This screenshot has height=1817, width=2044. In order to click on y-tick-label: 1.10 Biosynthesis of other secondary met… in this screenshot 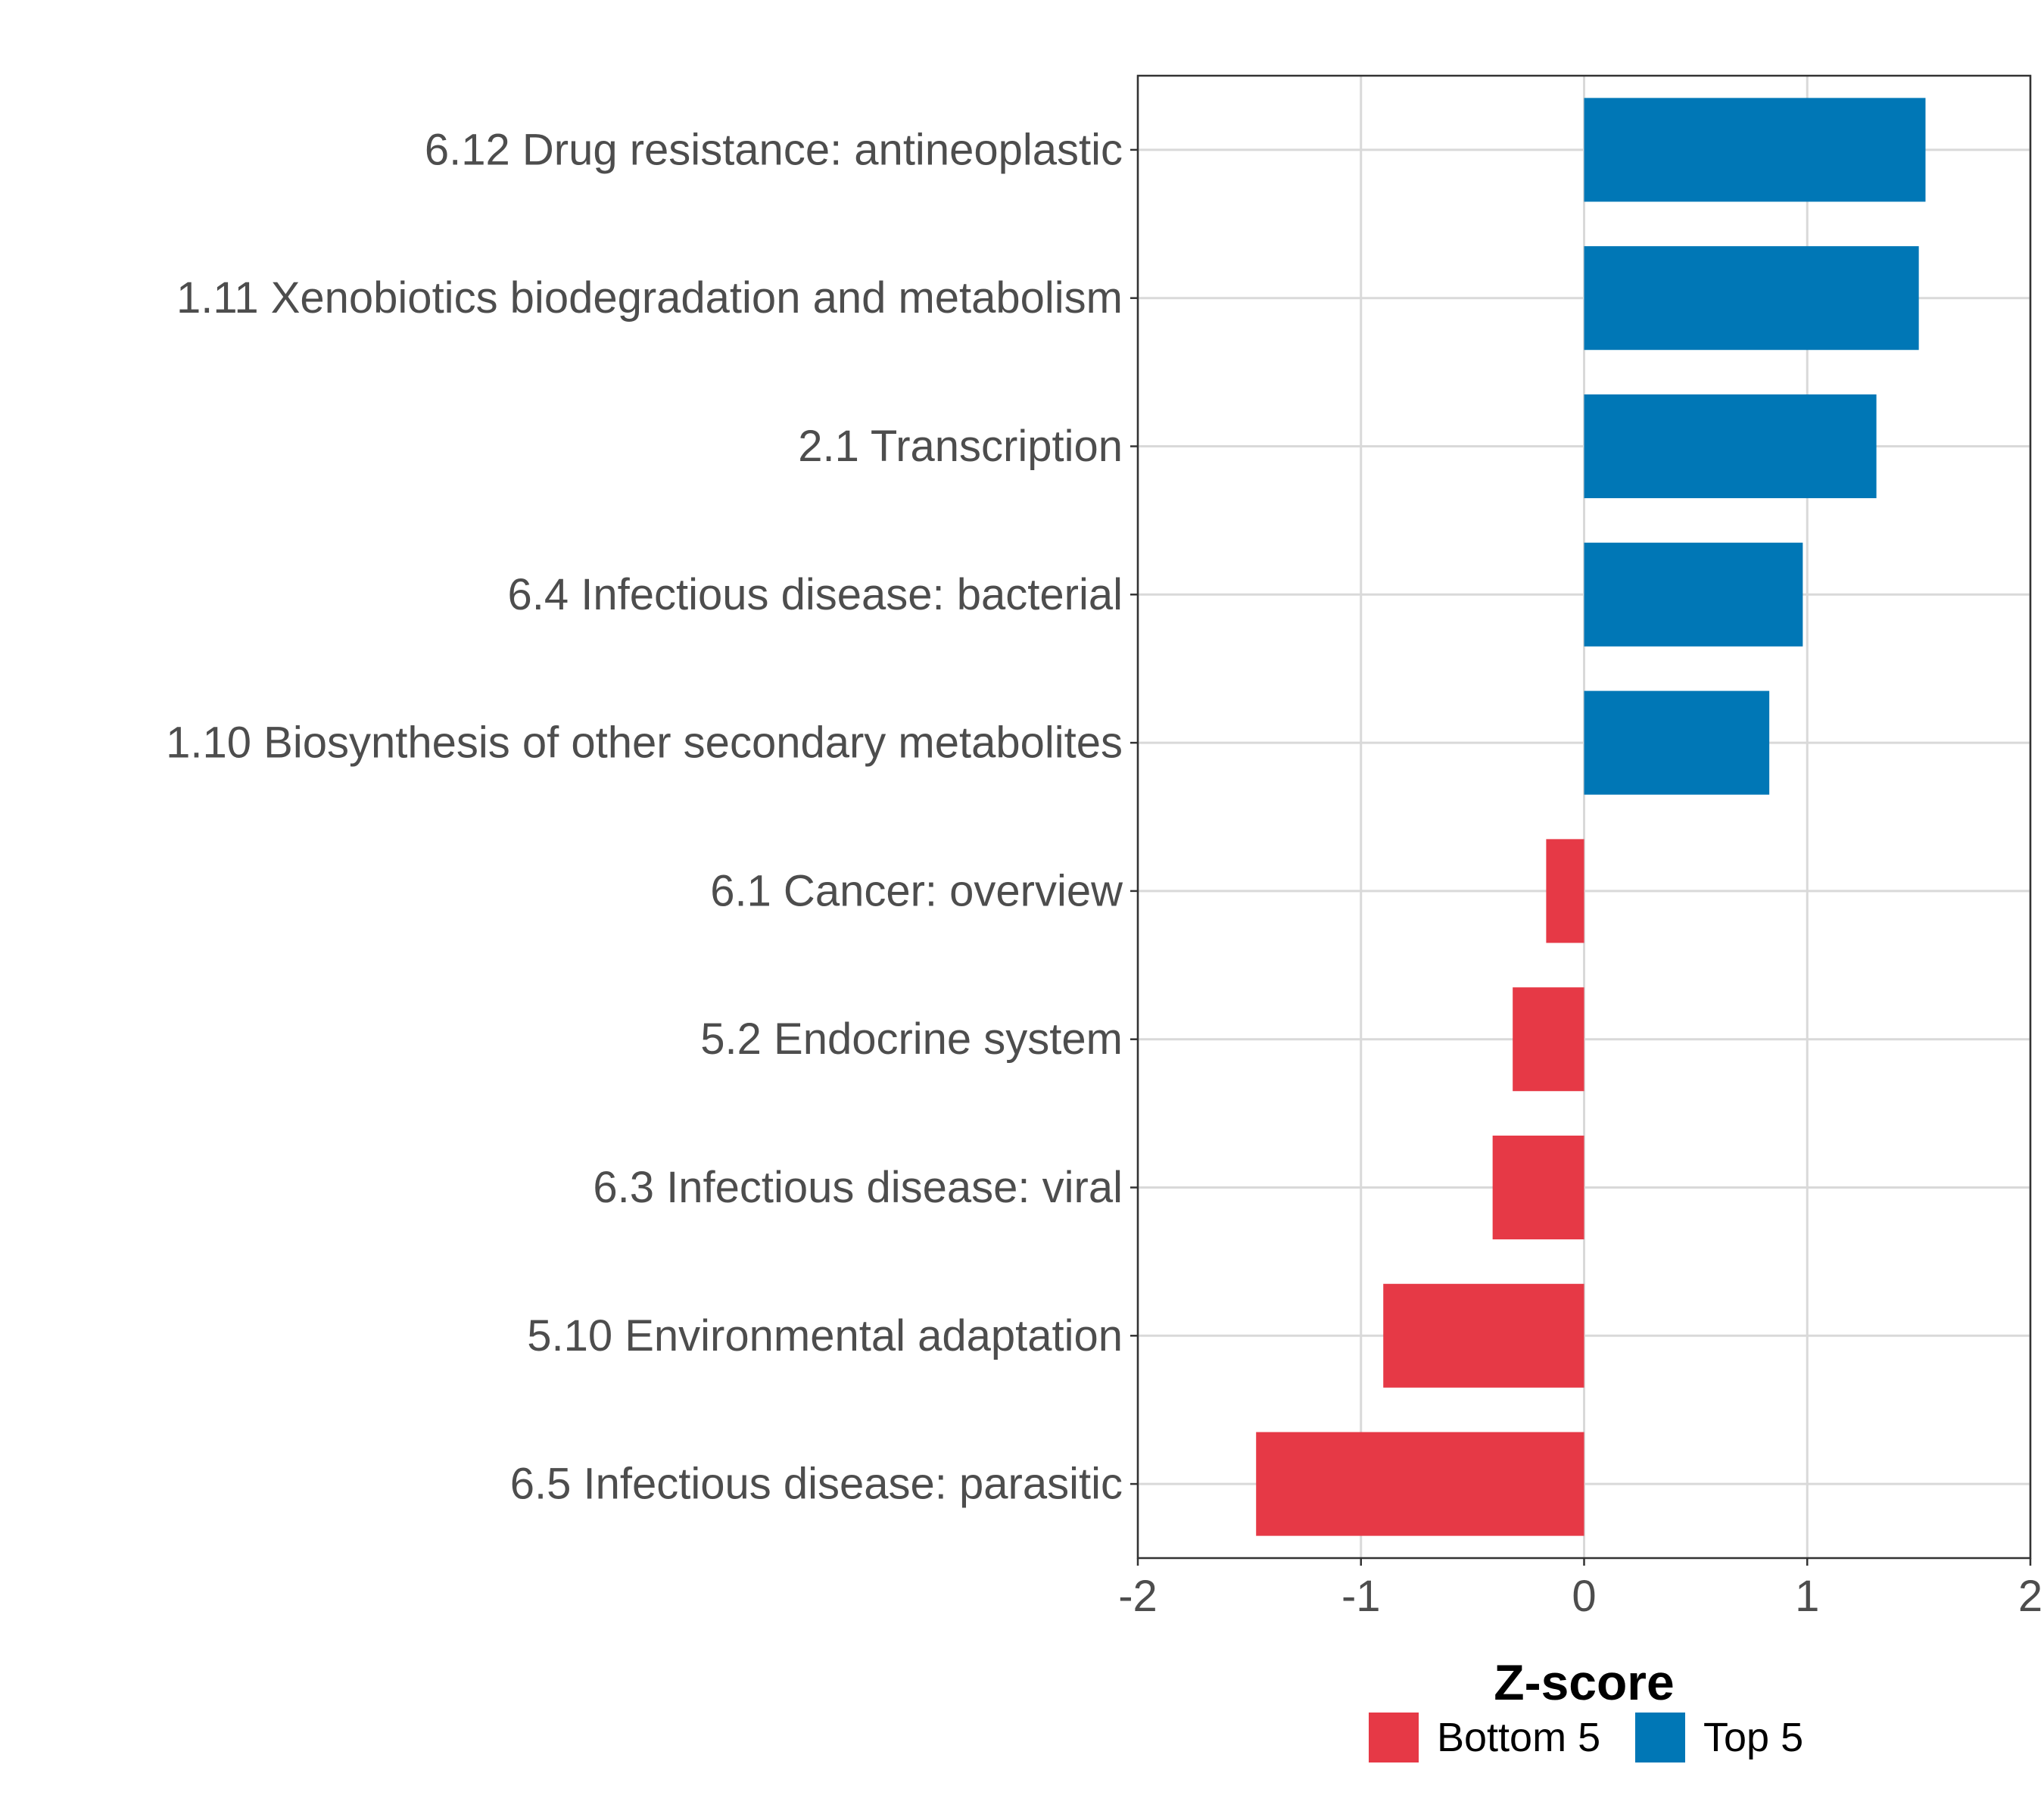, I will do `click(644, 743)`.